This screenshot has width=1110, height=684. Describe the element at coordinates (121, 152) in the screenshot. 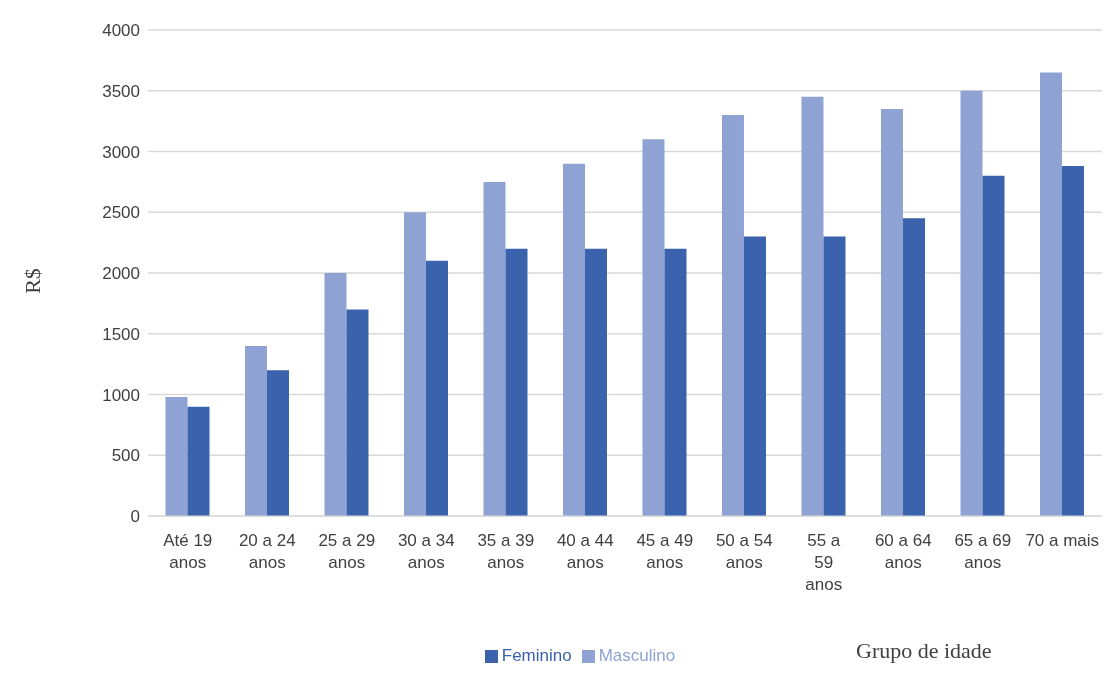

I see `y-tick-label: 3000` at that location.